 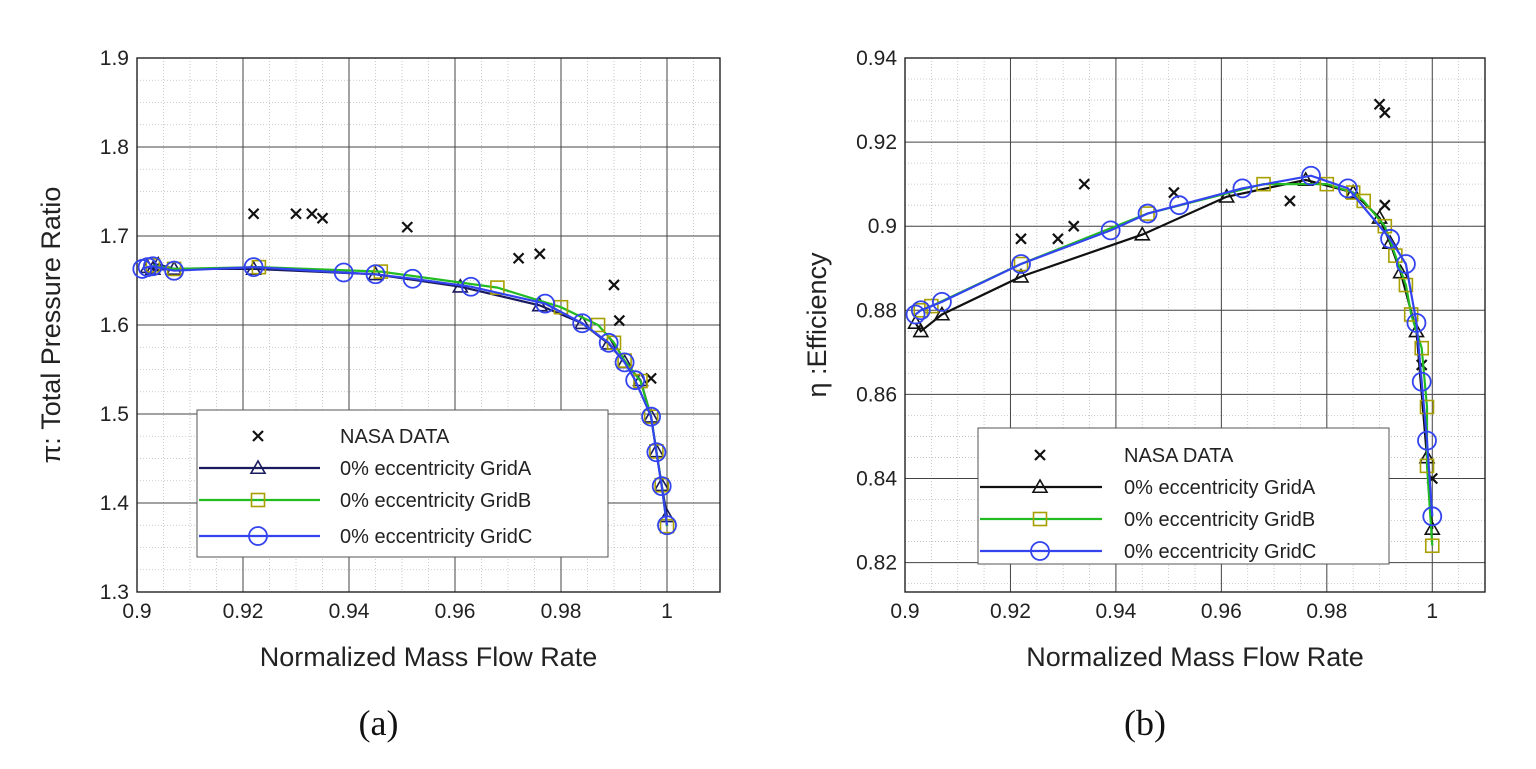 I want to click on y-tick-label: 1.8, so click(x=114, y=147).